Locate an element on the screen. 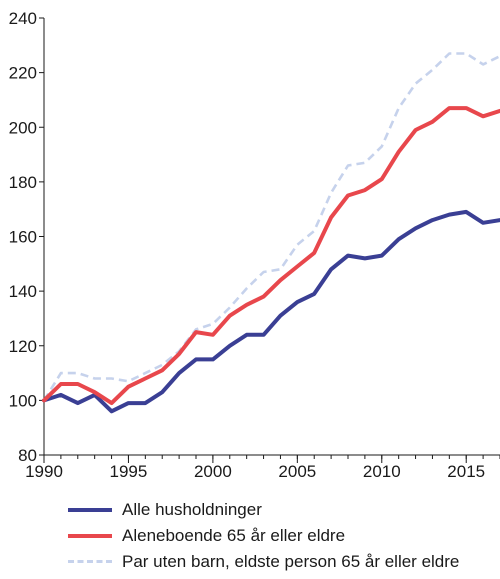 Image resolution: width=500 pixels, height=579 pixels. legend-label-alle-husholdninger: Alle husholdninger is located at coordinates (192, 509).